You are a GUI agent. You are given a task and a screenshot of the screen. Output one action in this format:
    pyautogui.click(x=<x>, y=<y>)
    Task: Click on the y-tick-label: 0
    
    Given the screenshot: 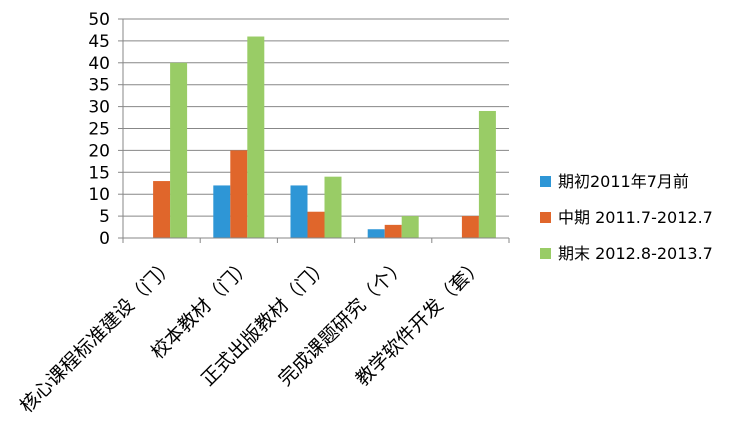 What is the action you would take?
    pyautogui.click(x=104, y=239)
    